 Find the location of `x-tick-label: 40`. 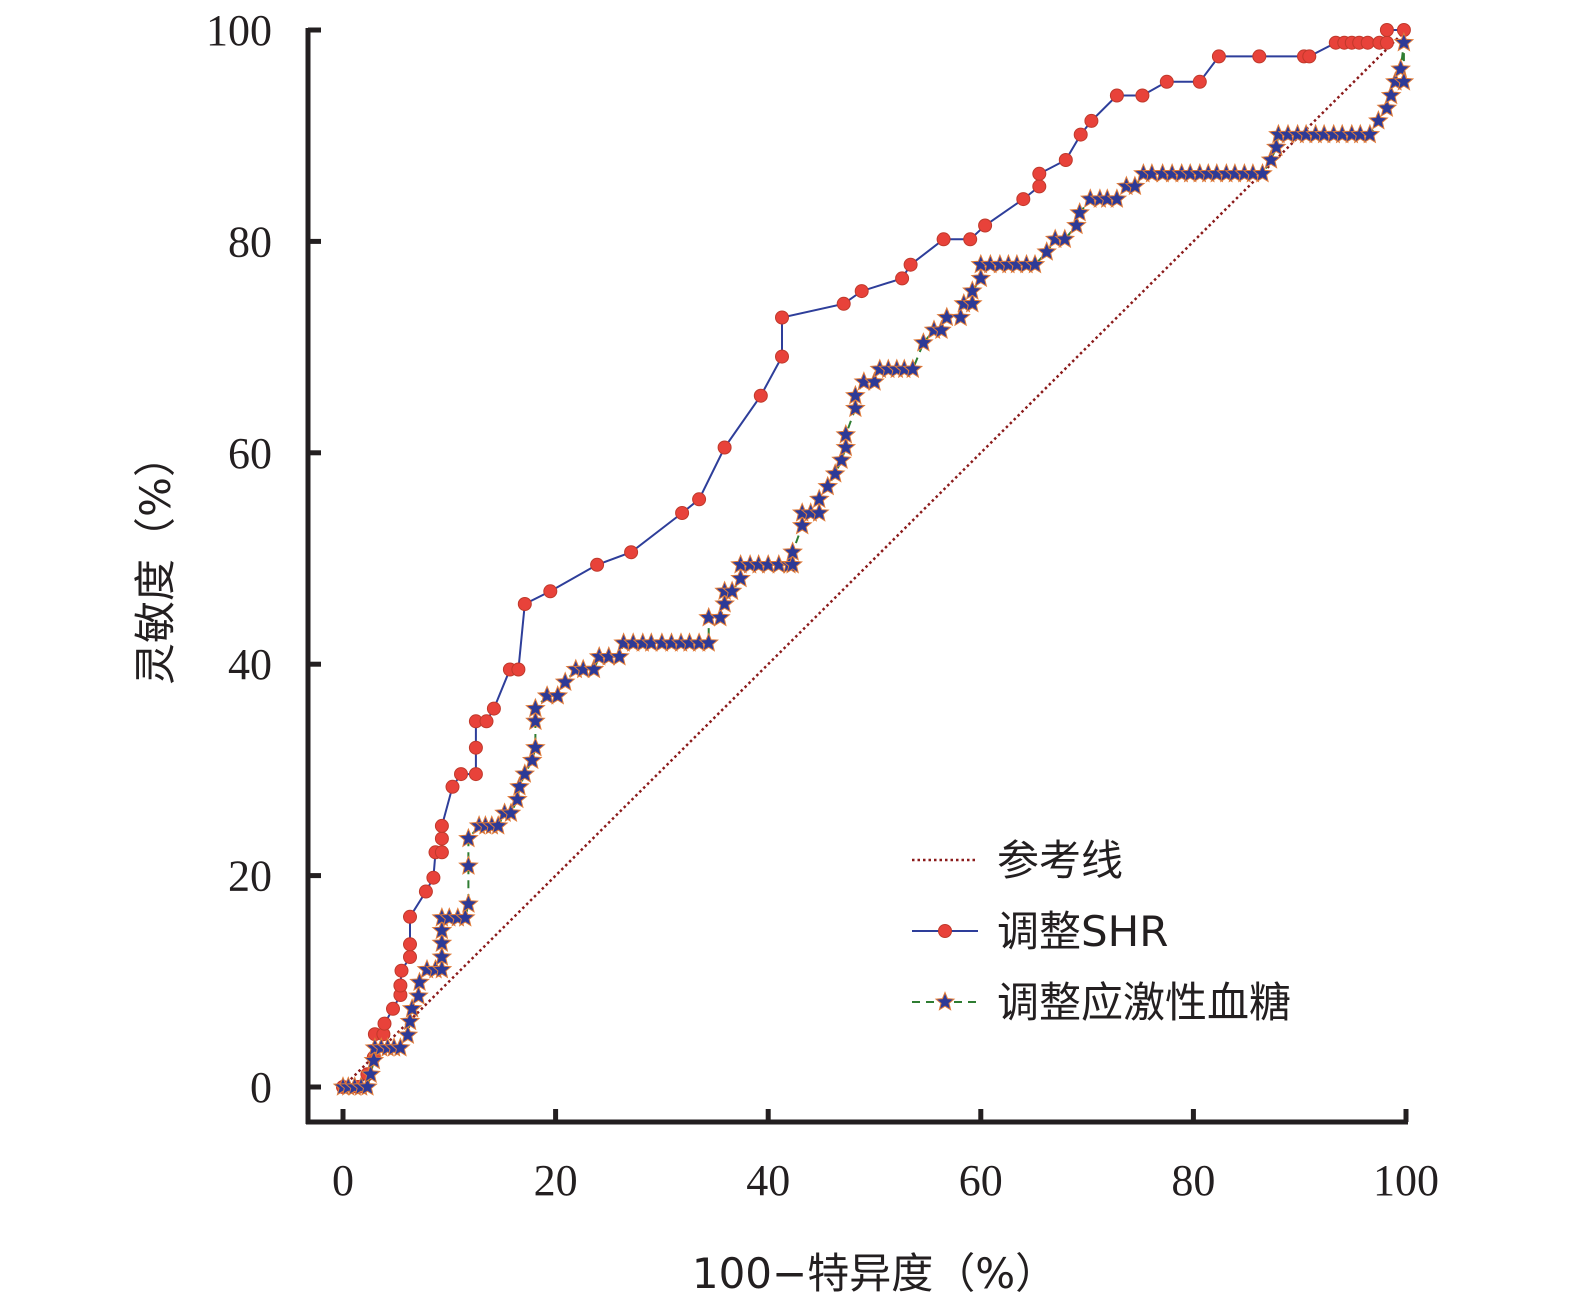

x-tick-label: 40 is located at coordinates (768, 1180).